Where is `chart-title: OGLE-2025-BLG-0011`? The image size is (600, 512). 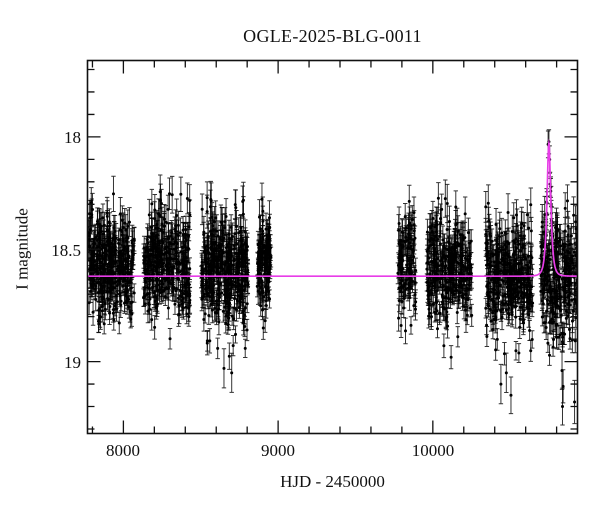 chart-title: OGLE-2025-BLG-0011 is located at coordinates (332, 36).